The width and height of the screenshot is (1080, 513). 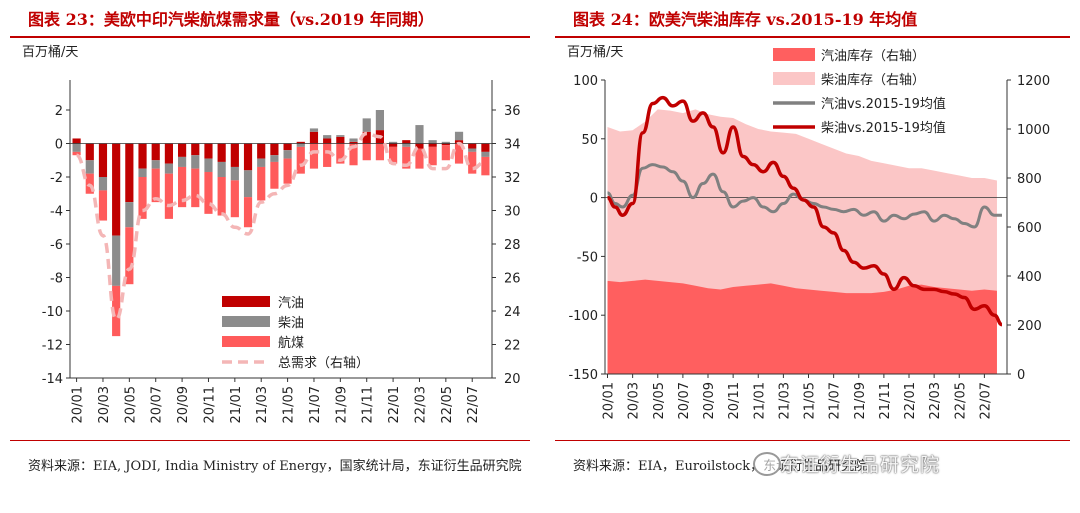 I want to click on right-y2-tick-label: 800, so click(x=1029, y=179).